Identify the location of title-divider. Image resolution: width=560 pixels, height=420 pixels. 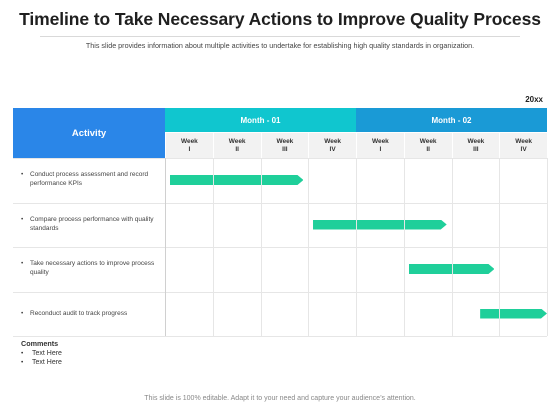
(280, 36).